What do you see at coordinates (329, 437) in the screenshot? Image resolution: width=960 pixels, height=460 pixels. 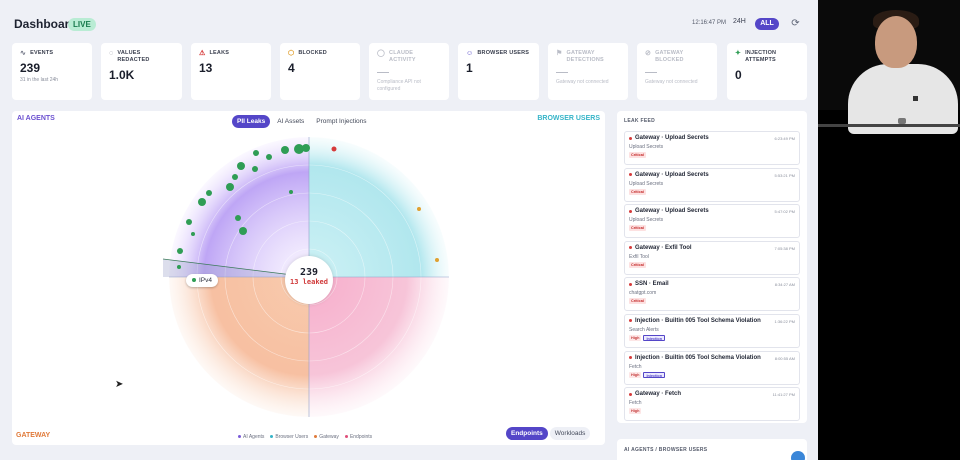 I see `legend-label: Gateway` at bounding box center [329, 437].